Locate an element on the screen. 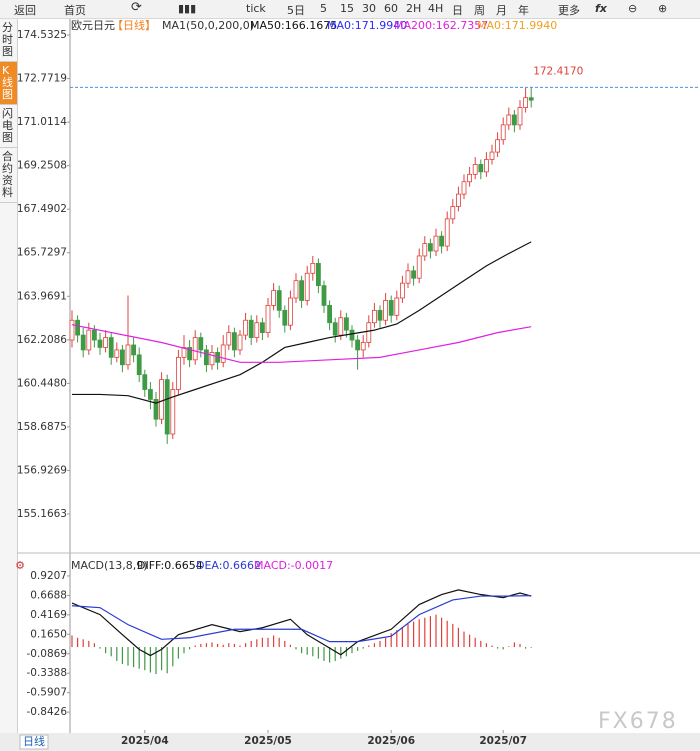 The height and width of the screenshot is (751, 700). back-button: 返回 is located at coordinates (25, 10).